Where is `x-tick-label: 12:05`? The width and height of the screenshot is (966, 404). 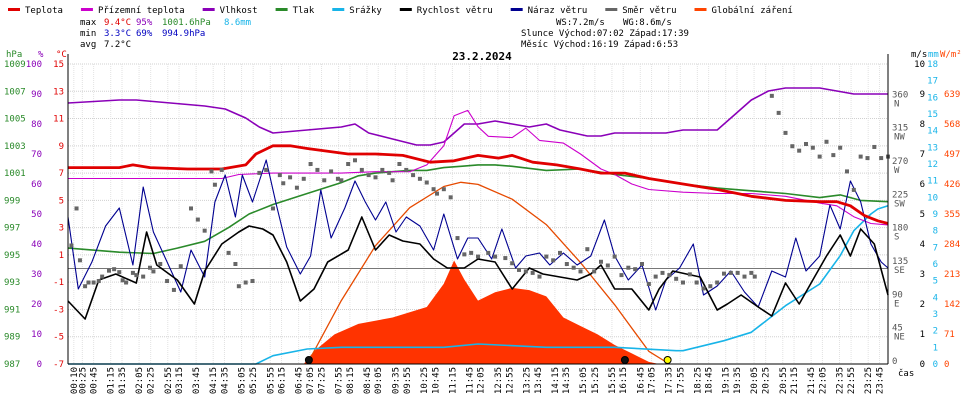 x-tick-label: 12:05 is located at coordinates (482, 380).